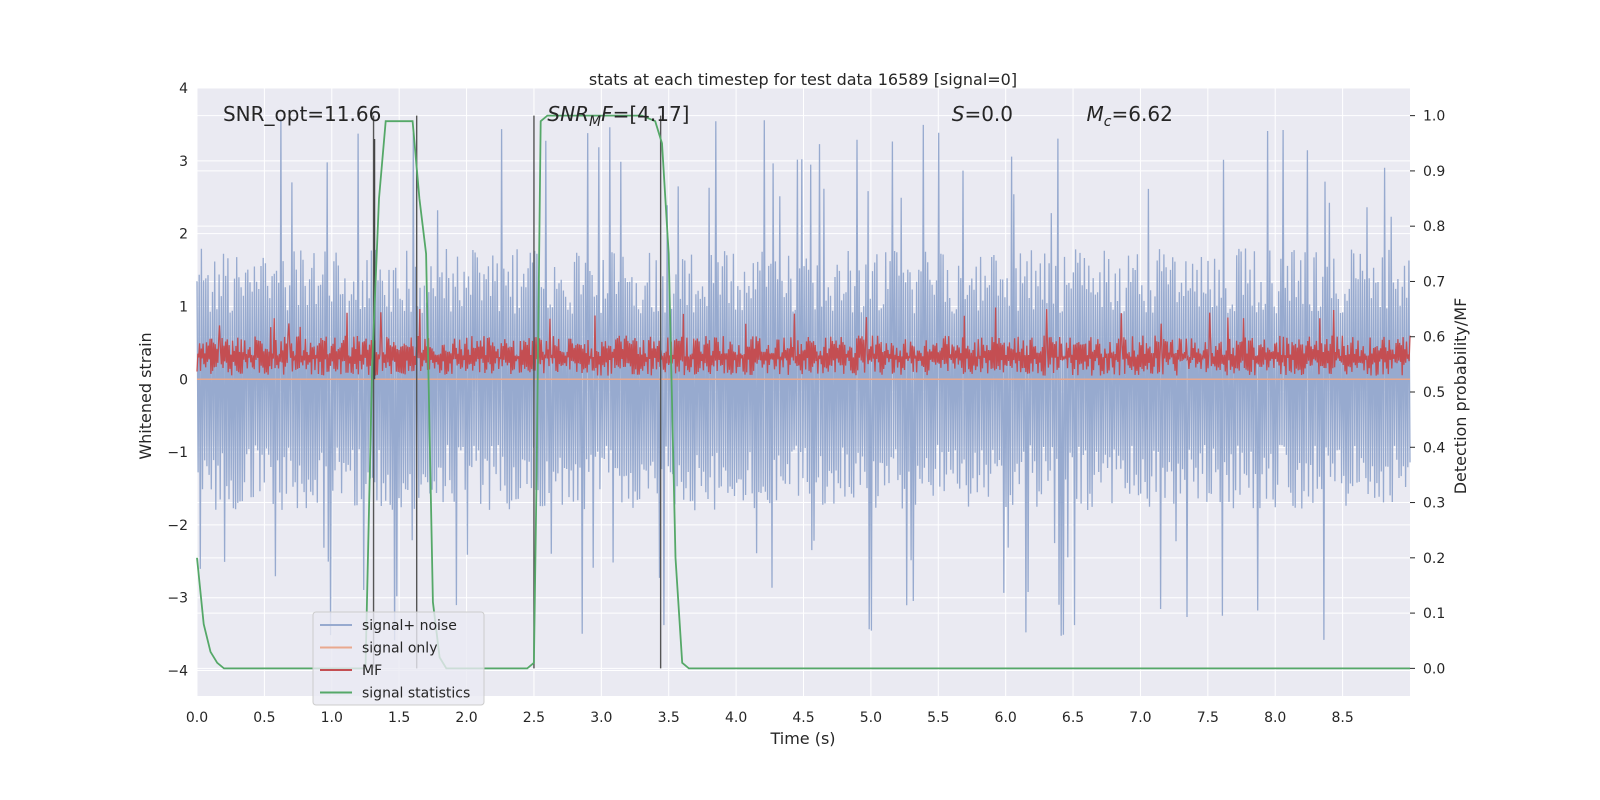  I want to click on x-tick-label-3: 1.5, so click(399, 718).